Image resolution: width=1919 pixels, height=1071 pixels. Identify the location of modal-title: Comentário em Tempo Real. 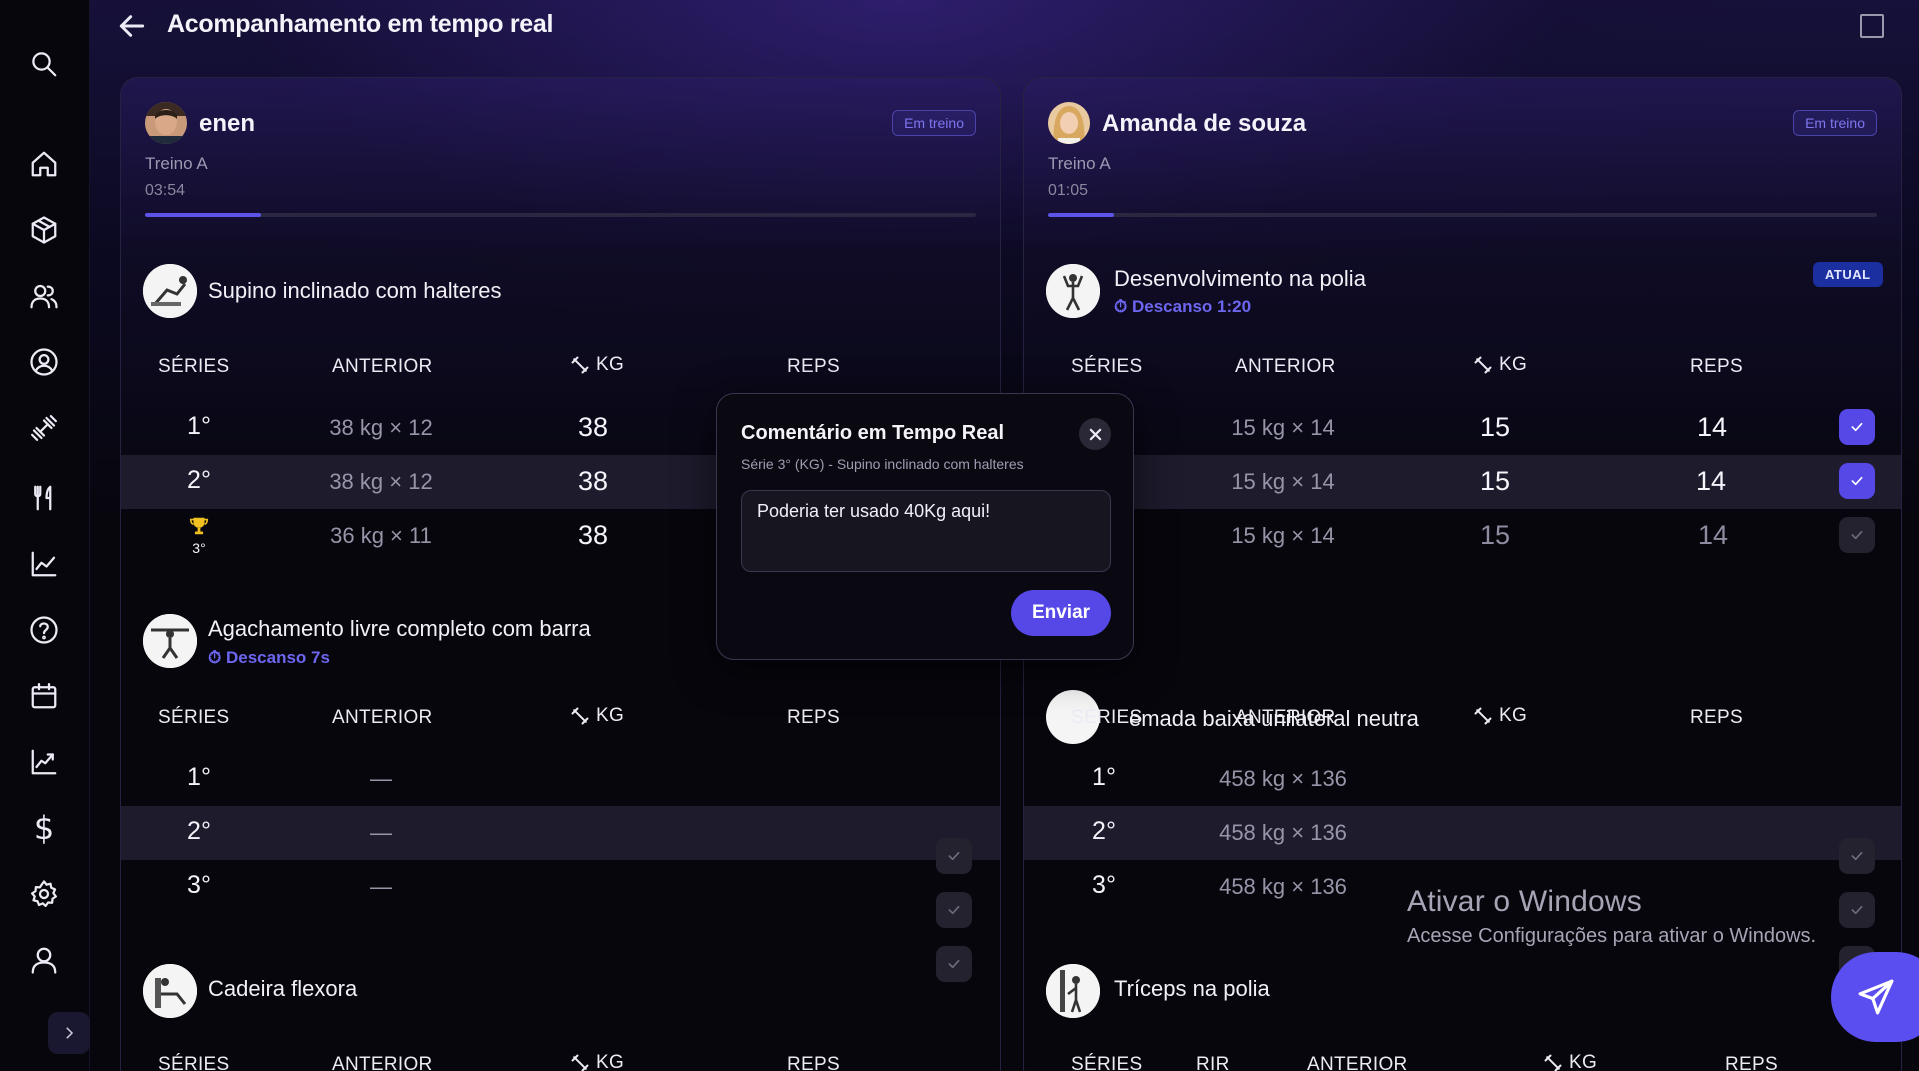
(873, 433).